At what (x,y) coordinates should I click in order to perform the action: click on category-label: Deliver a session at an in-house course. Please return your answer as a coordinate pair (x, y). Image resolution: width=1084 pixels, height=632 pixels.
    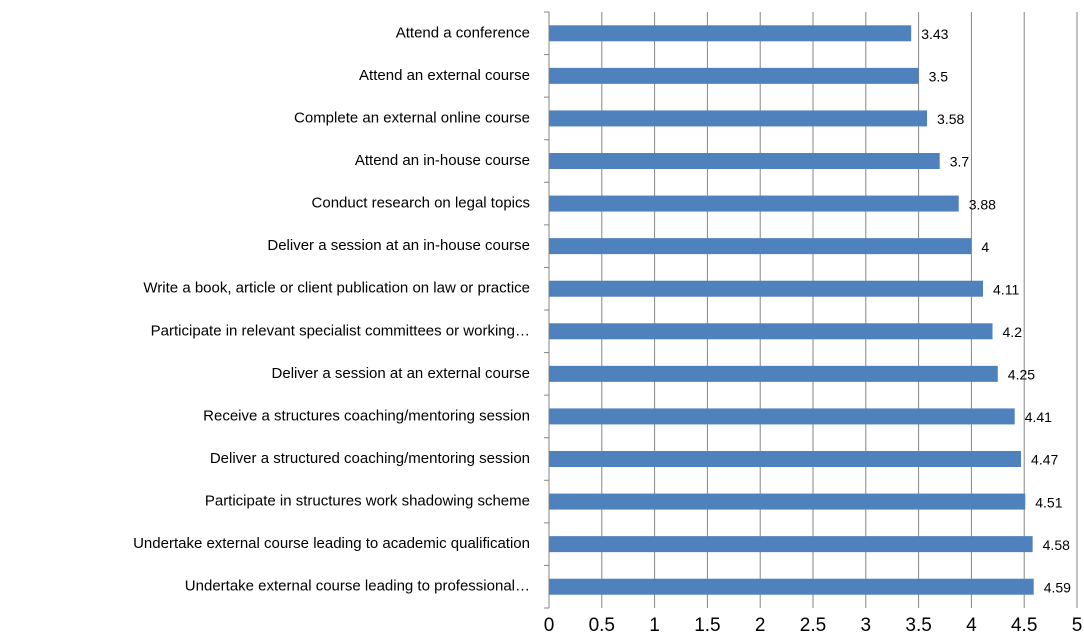
    Looking at the image, I should click on (398, 245).